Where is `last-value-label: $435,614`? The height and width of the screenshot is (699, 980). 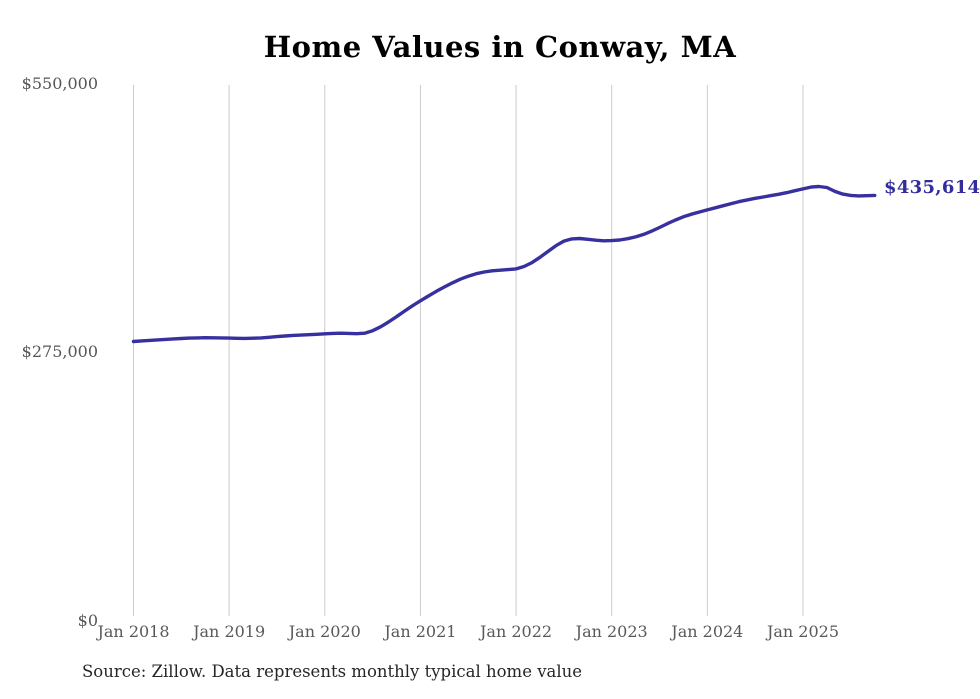
last-value-label: $435,614 is located at coordinates (932, 187).